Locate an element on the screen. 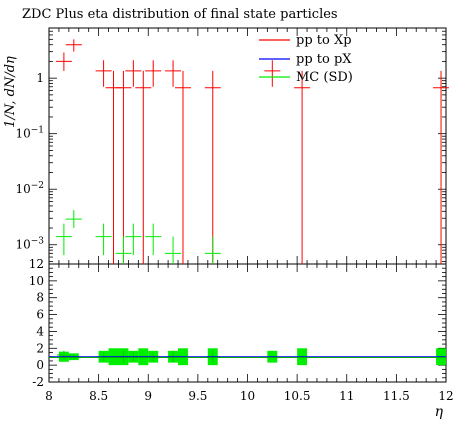 This screenshot has width=461, height=422. x-tick-label: 9 is located at coordinates (148, 396).